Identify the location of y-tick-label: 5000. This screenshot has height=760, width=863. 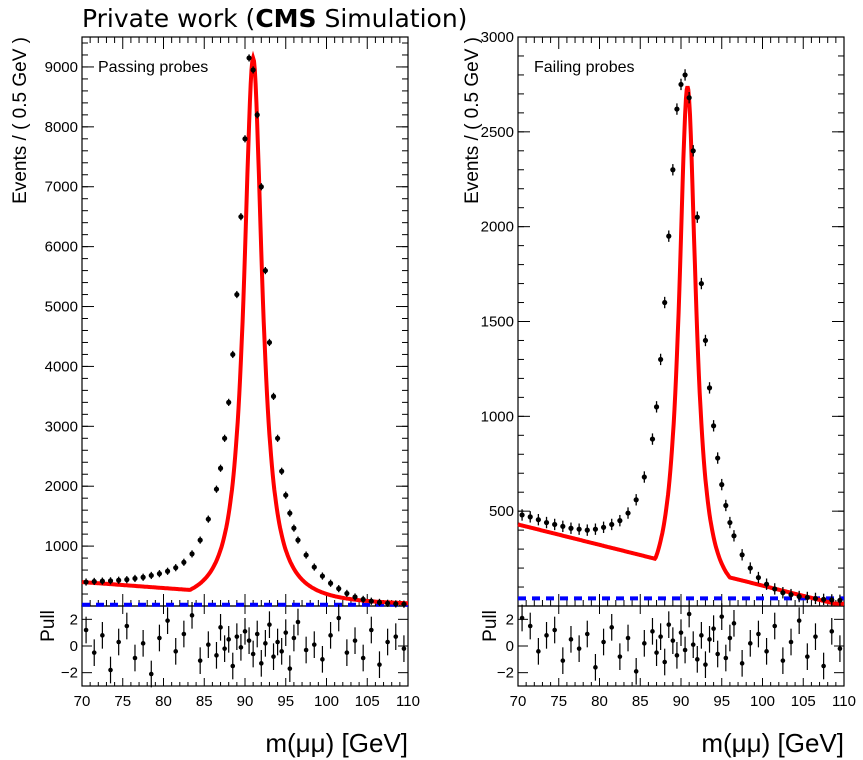
(61, 307).